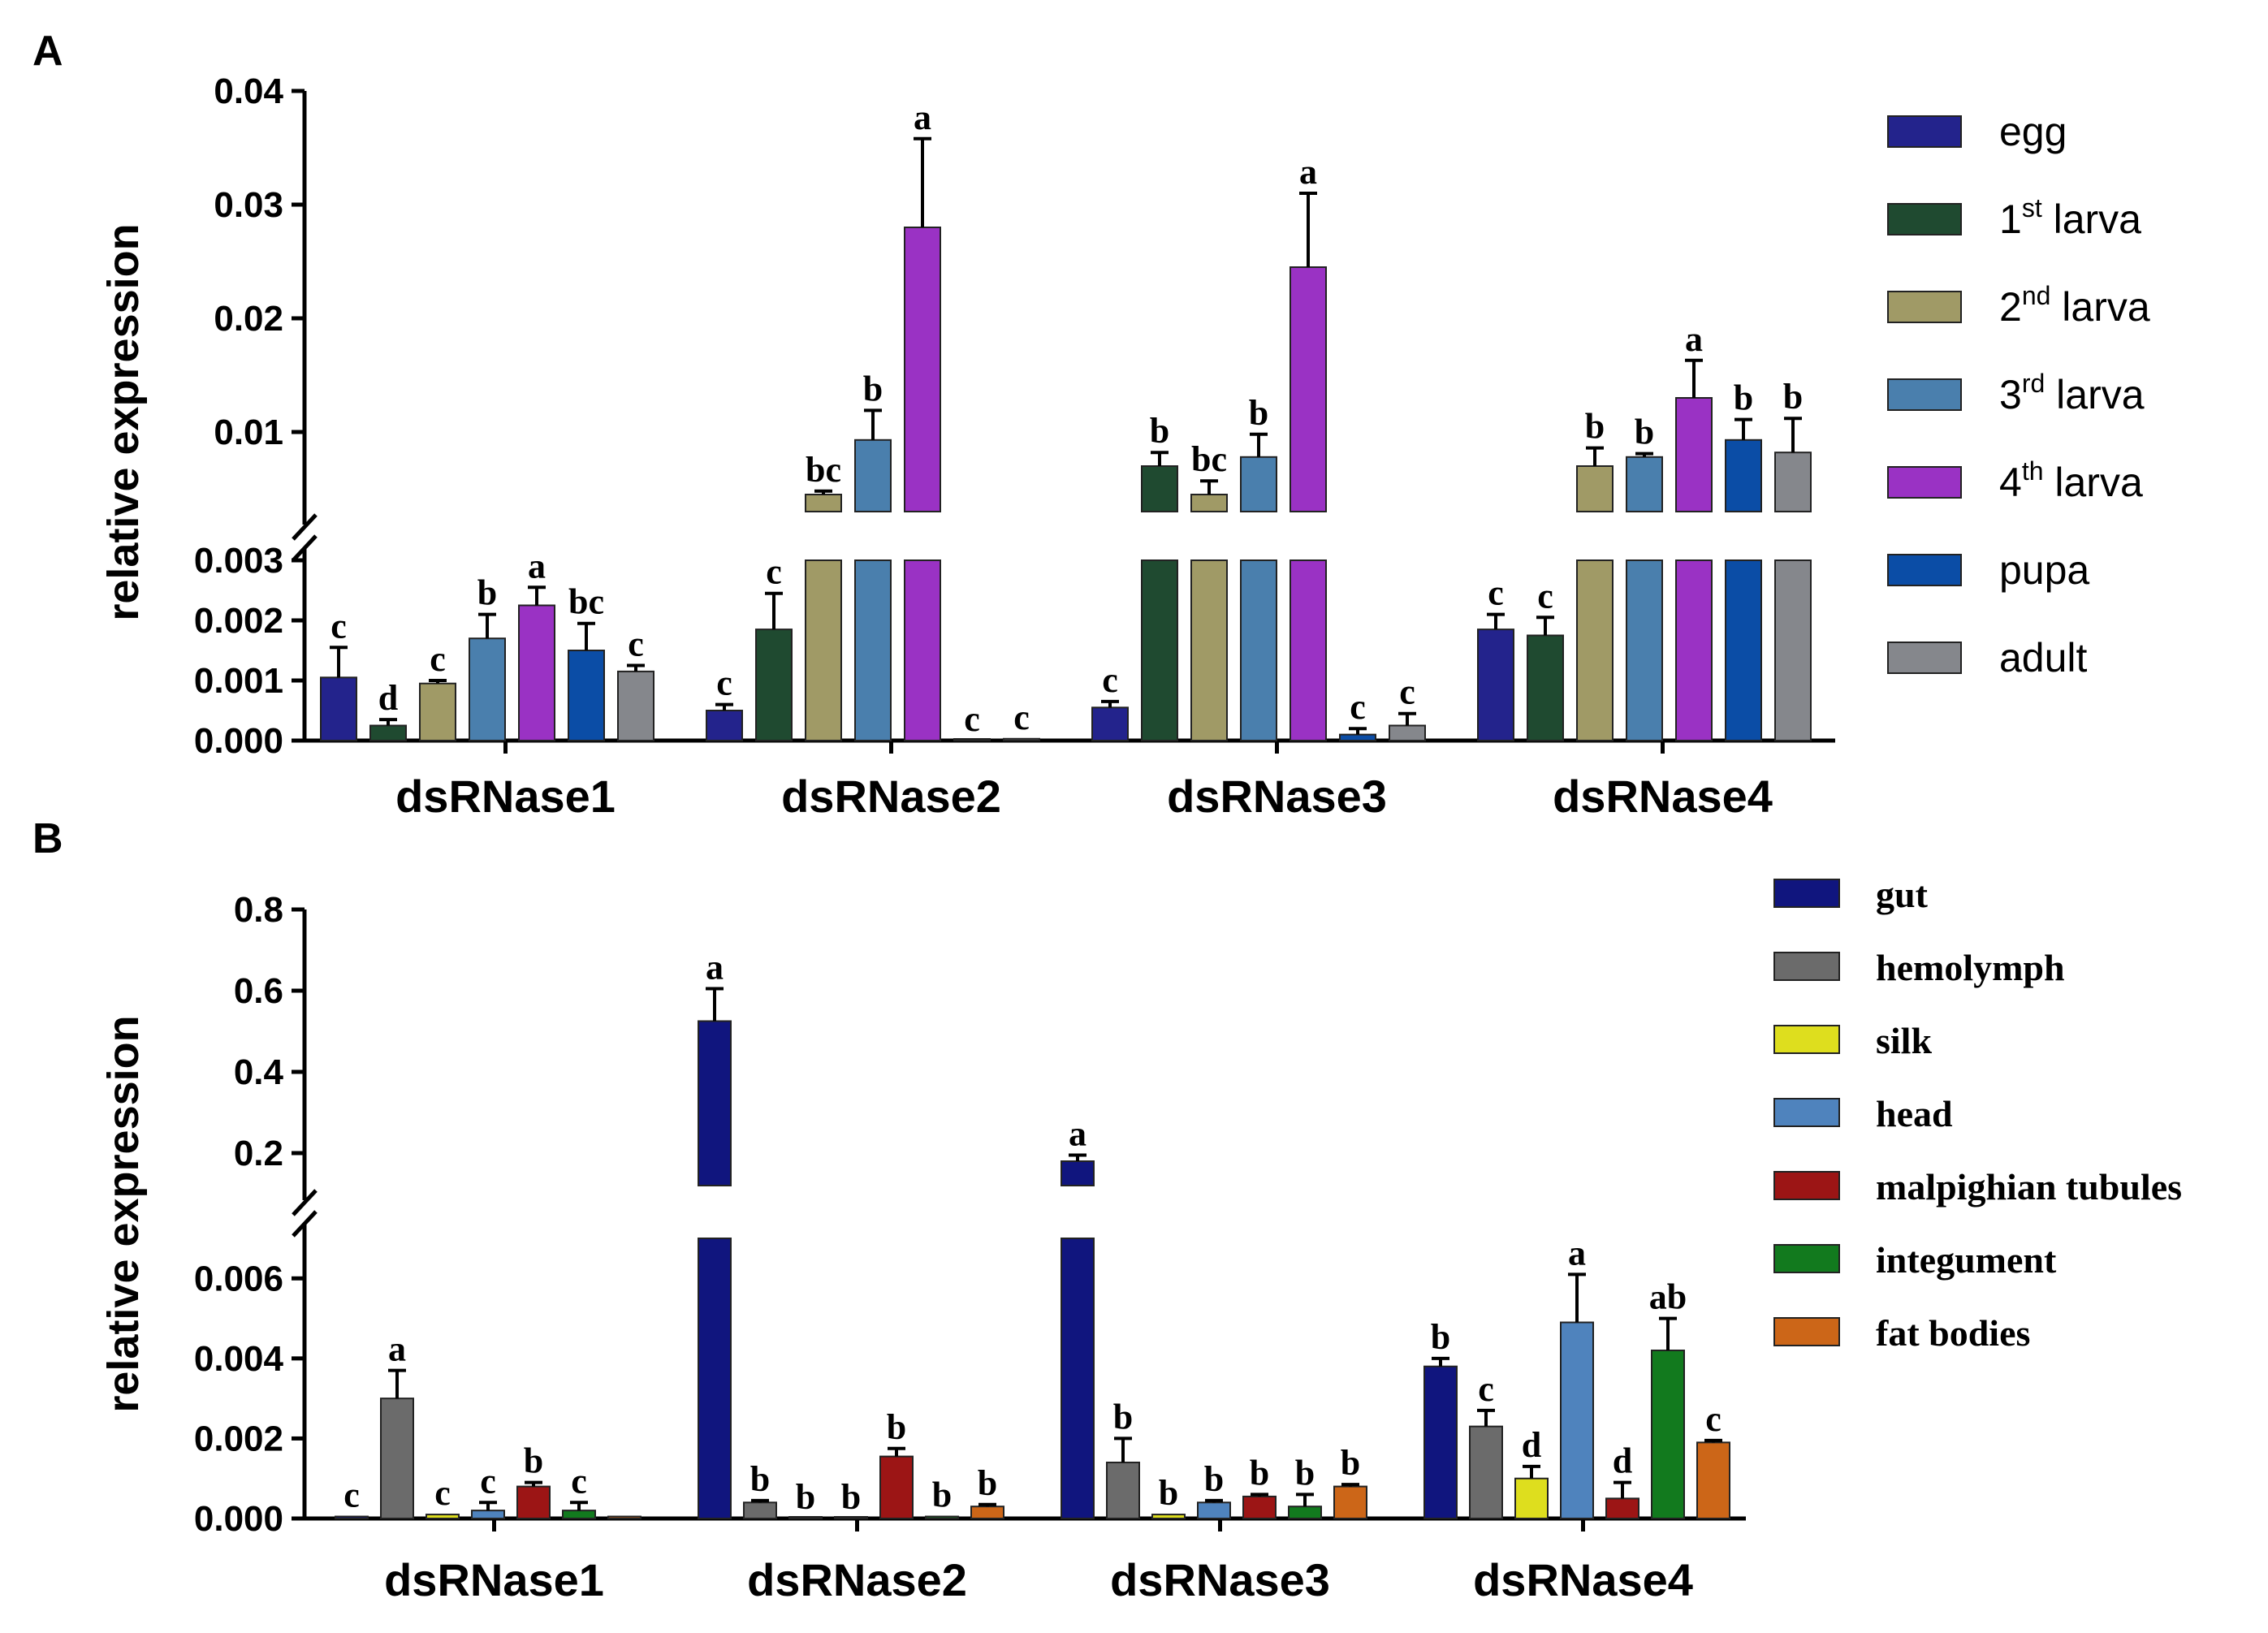 The image size is (2268, 1633). Describe the element at coordinates (2072, 393) in the screenshot. I see `legend-label: 3rd larva` at that location.